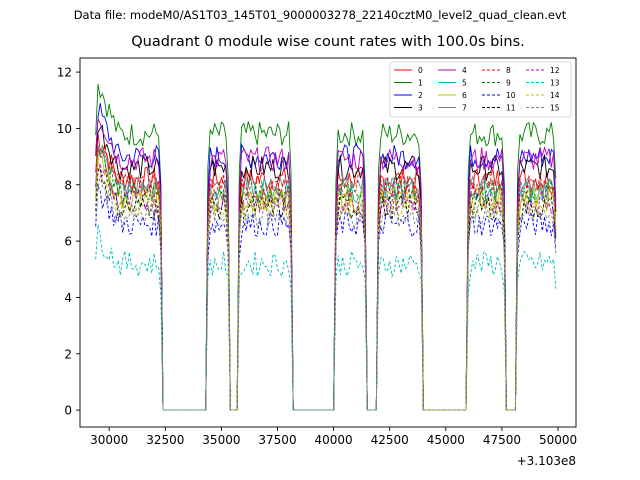 This screenshot has height=480, width=640. I want to click on legend-label-11: 11, so click(511, 108).